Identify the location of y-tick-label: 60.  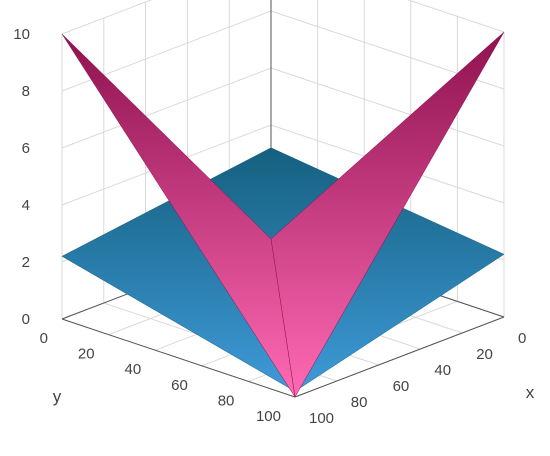
(179, 385).